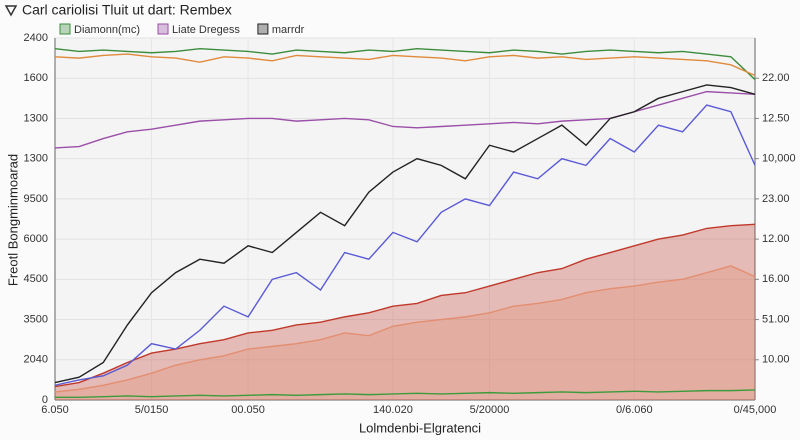 Image resolution: width=800 pixels, height=440 pixels. What do you see at coordinates (36, 319) in the screenshot?
I see `y-tick-label: 3500` at bounding box center [36, 319].